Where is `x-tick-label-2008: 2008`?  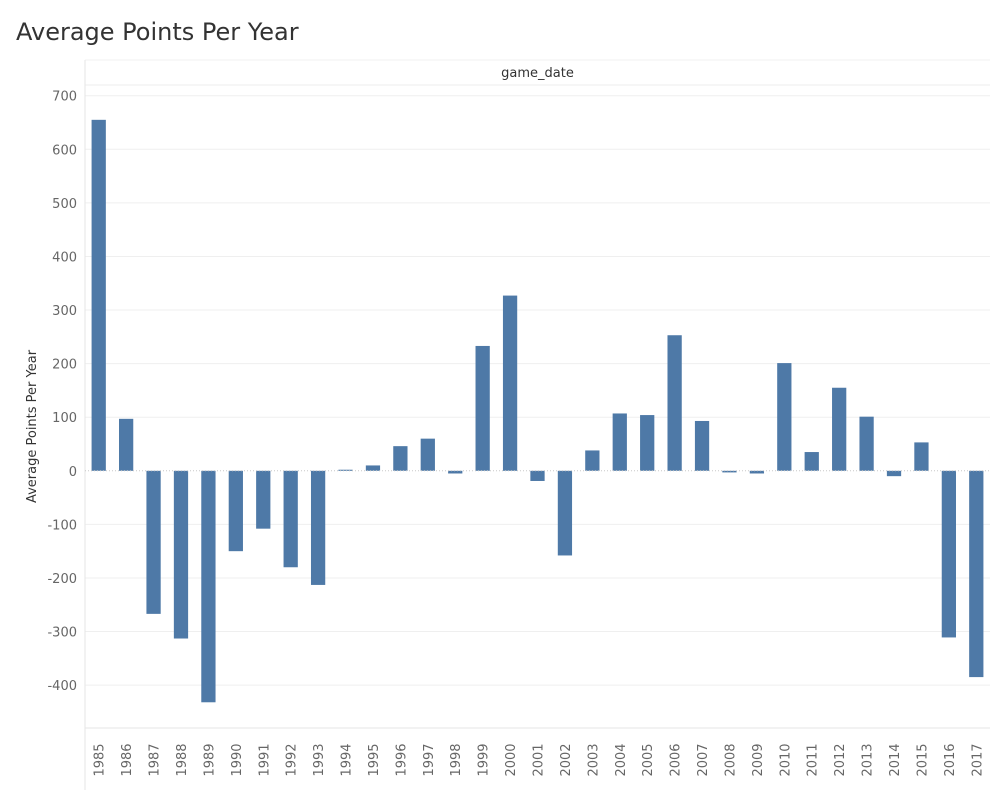 x-tick-label-2008: 2008 is located at coordinates (730, 759).